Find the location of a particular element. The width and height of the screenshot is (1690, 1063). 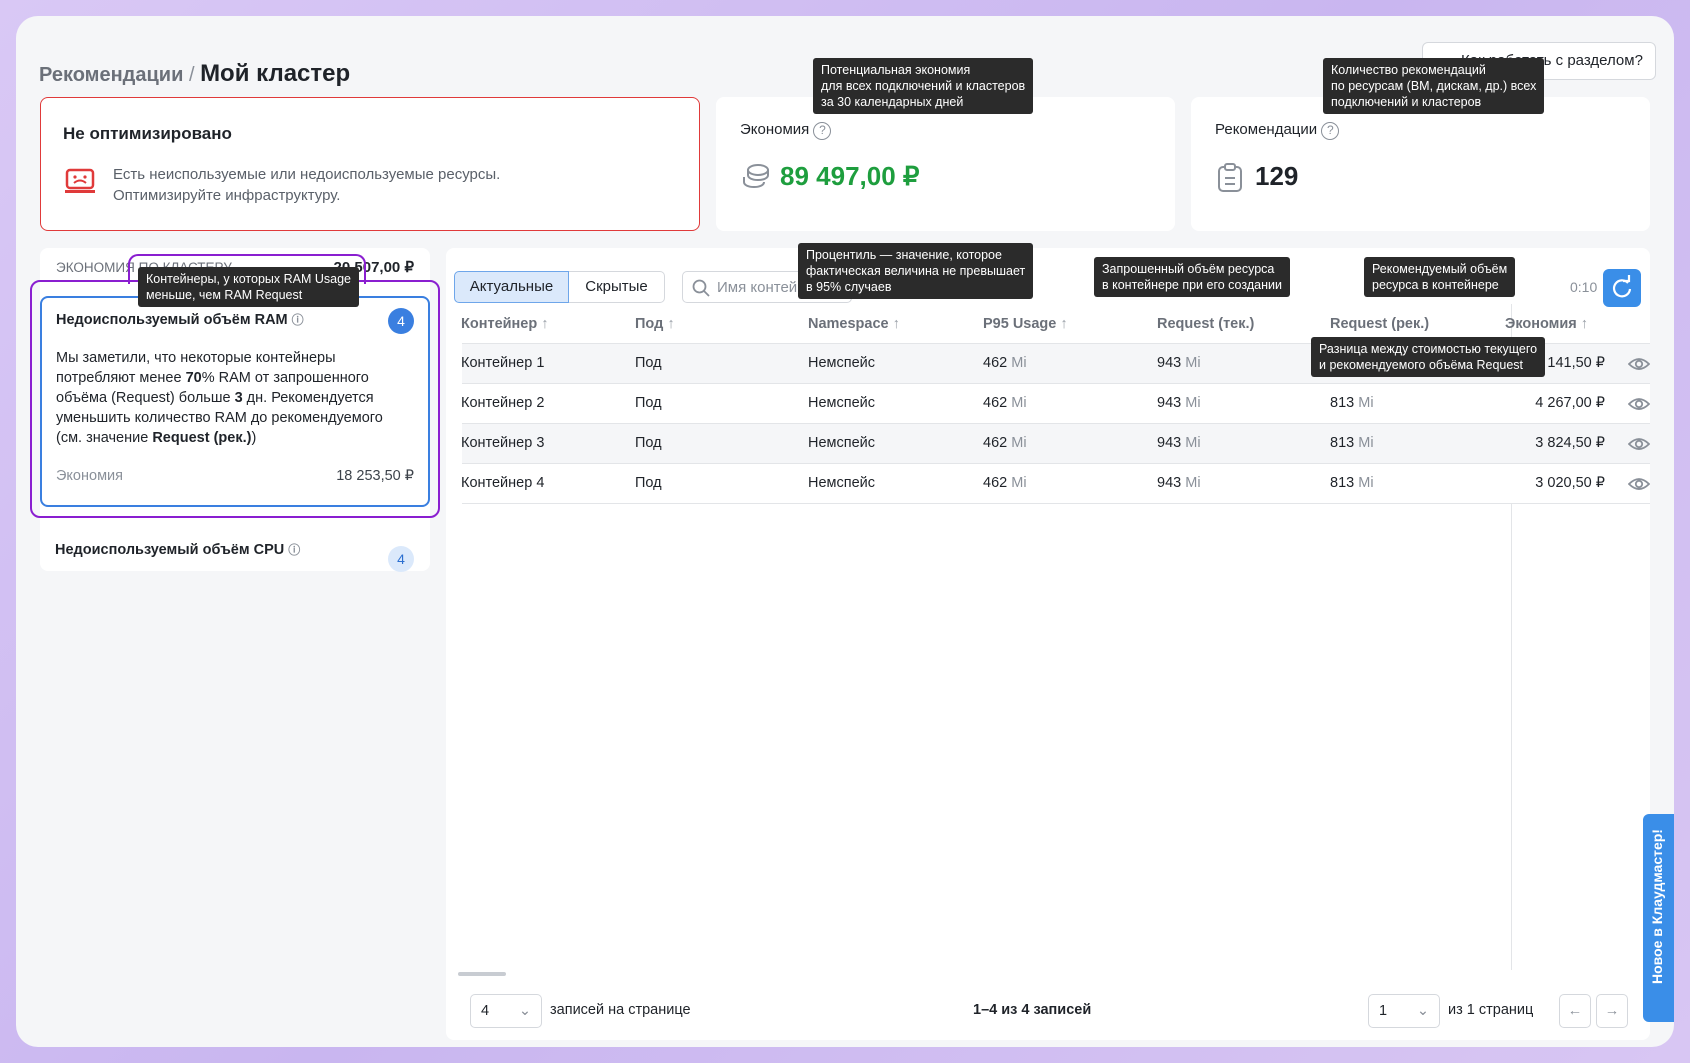

column-header: Экономия ↑ is located at coordinates (1547, 324).